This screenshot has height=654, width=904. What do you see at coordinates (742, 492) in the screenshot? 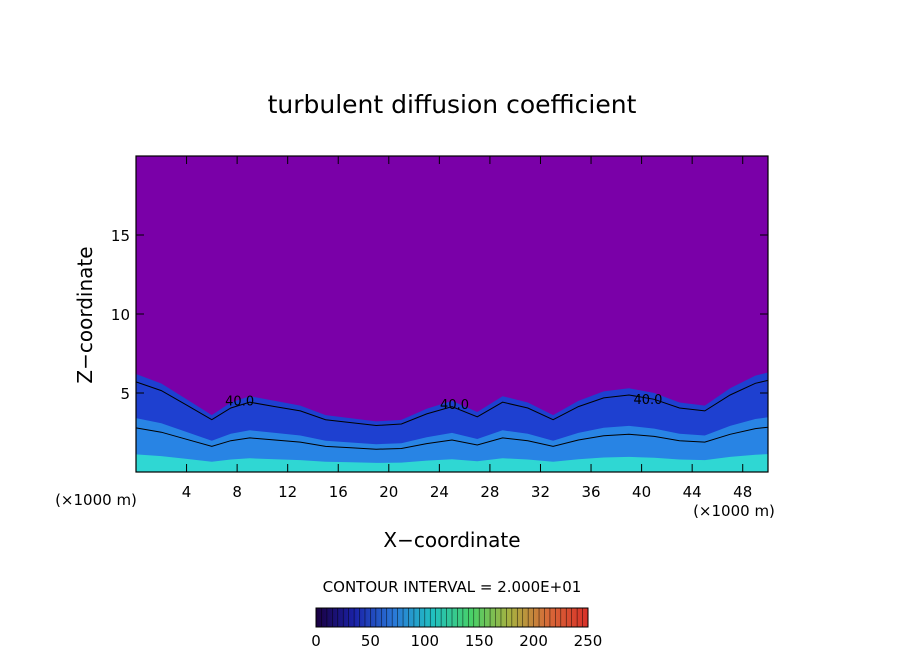
I see `x-tick-label: 48` at bounding box center [742, 492].